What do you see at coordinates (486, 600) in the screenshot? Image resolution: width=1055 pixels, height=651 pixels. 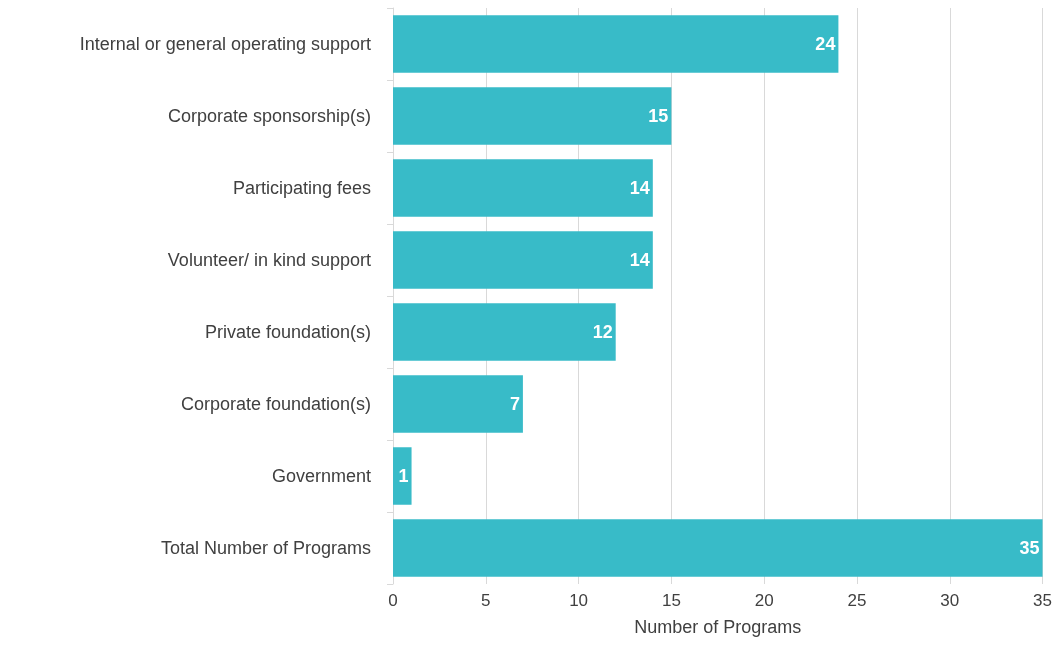 I see `x-tick-label: 5` at bounding box center [486, 600].